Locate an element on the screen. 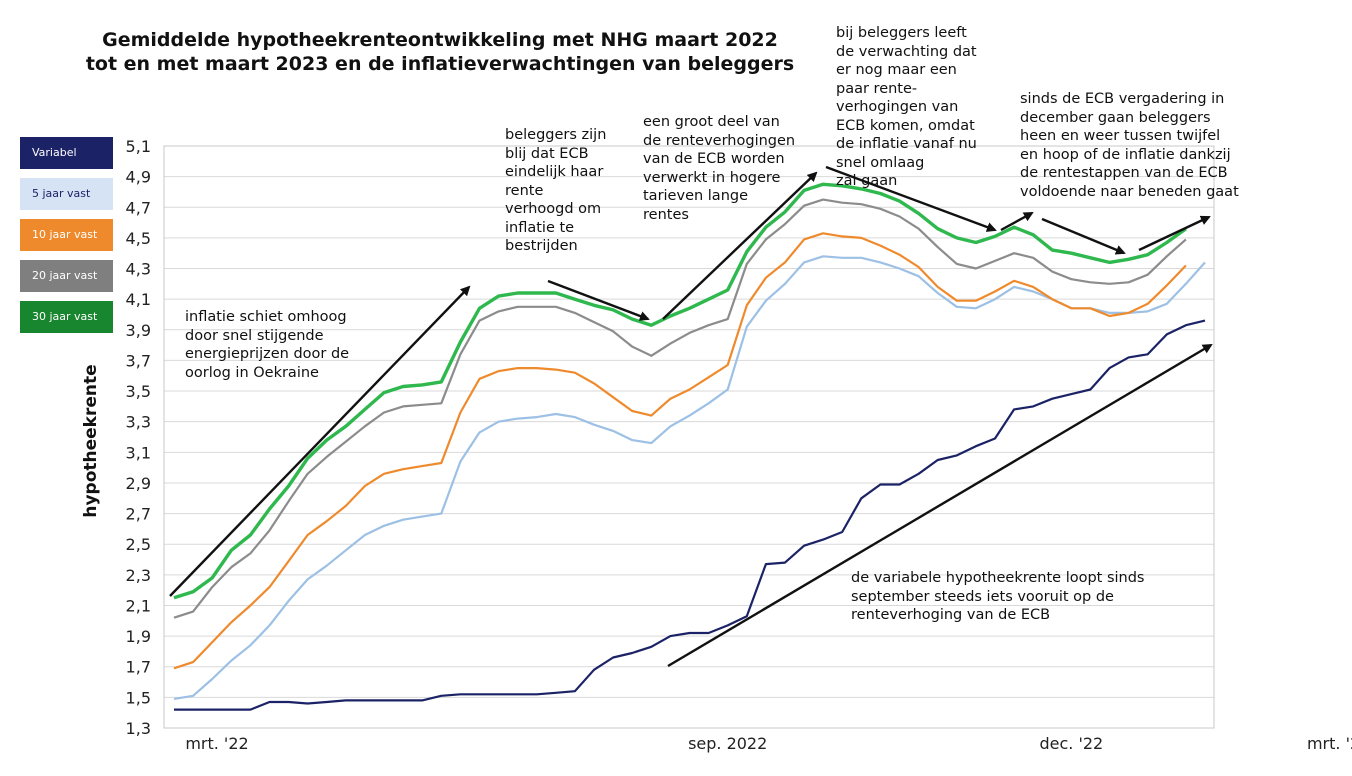 This screenshot has width=1352, height=776. y-tick-label: 3,3 is located at coordinates (138, 422).